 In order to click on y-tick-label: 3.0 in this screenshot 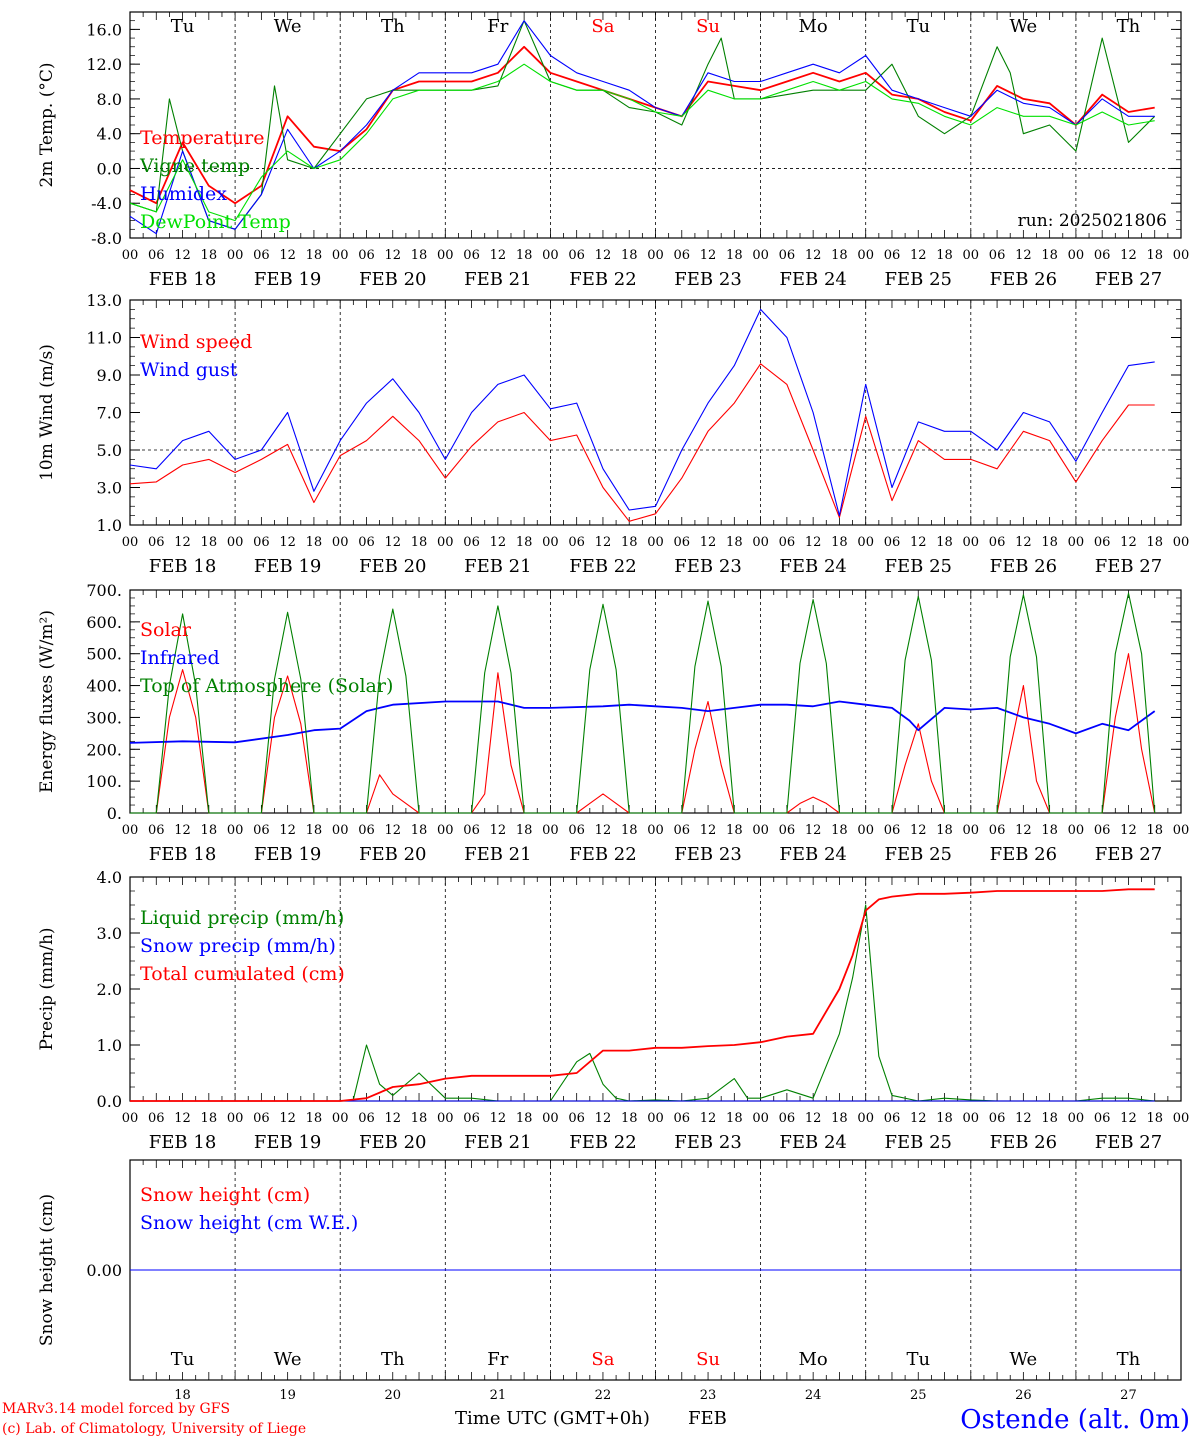, I will do `click(109, 933)`.